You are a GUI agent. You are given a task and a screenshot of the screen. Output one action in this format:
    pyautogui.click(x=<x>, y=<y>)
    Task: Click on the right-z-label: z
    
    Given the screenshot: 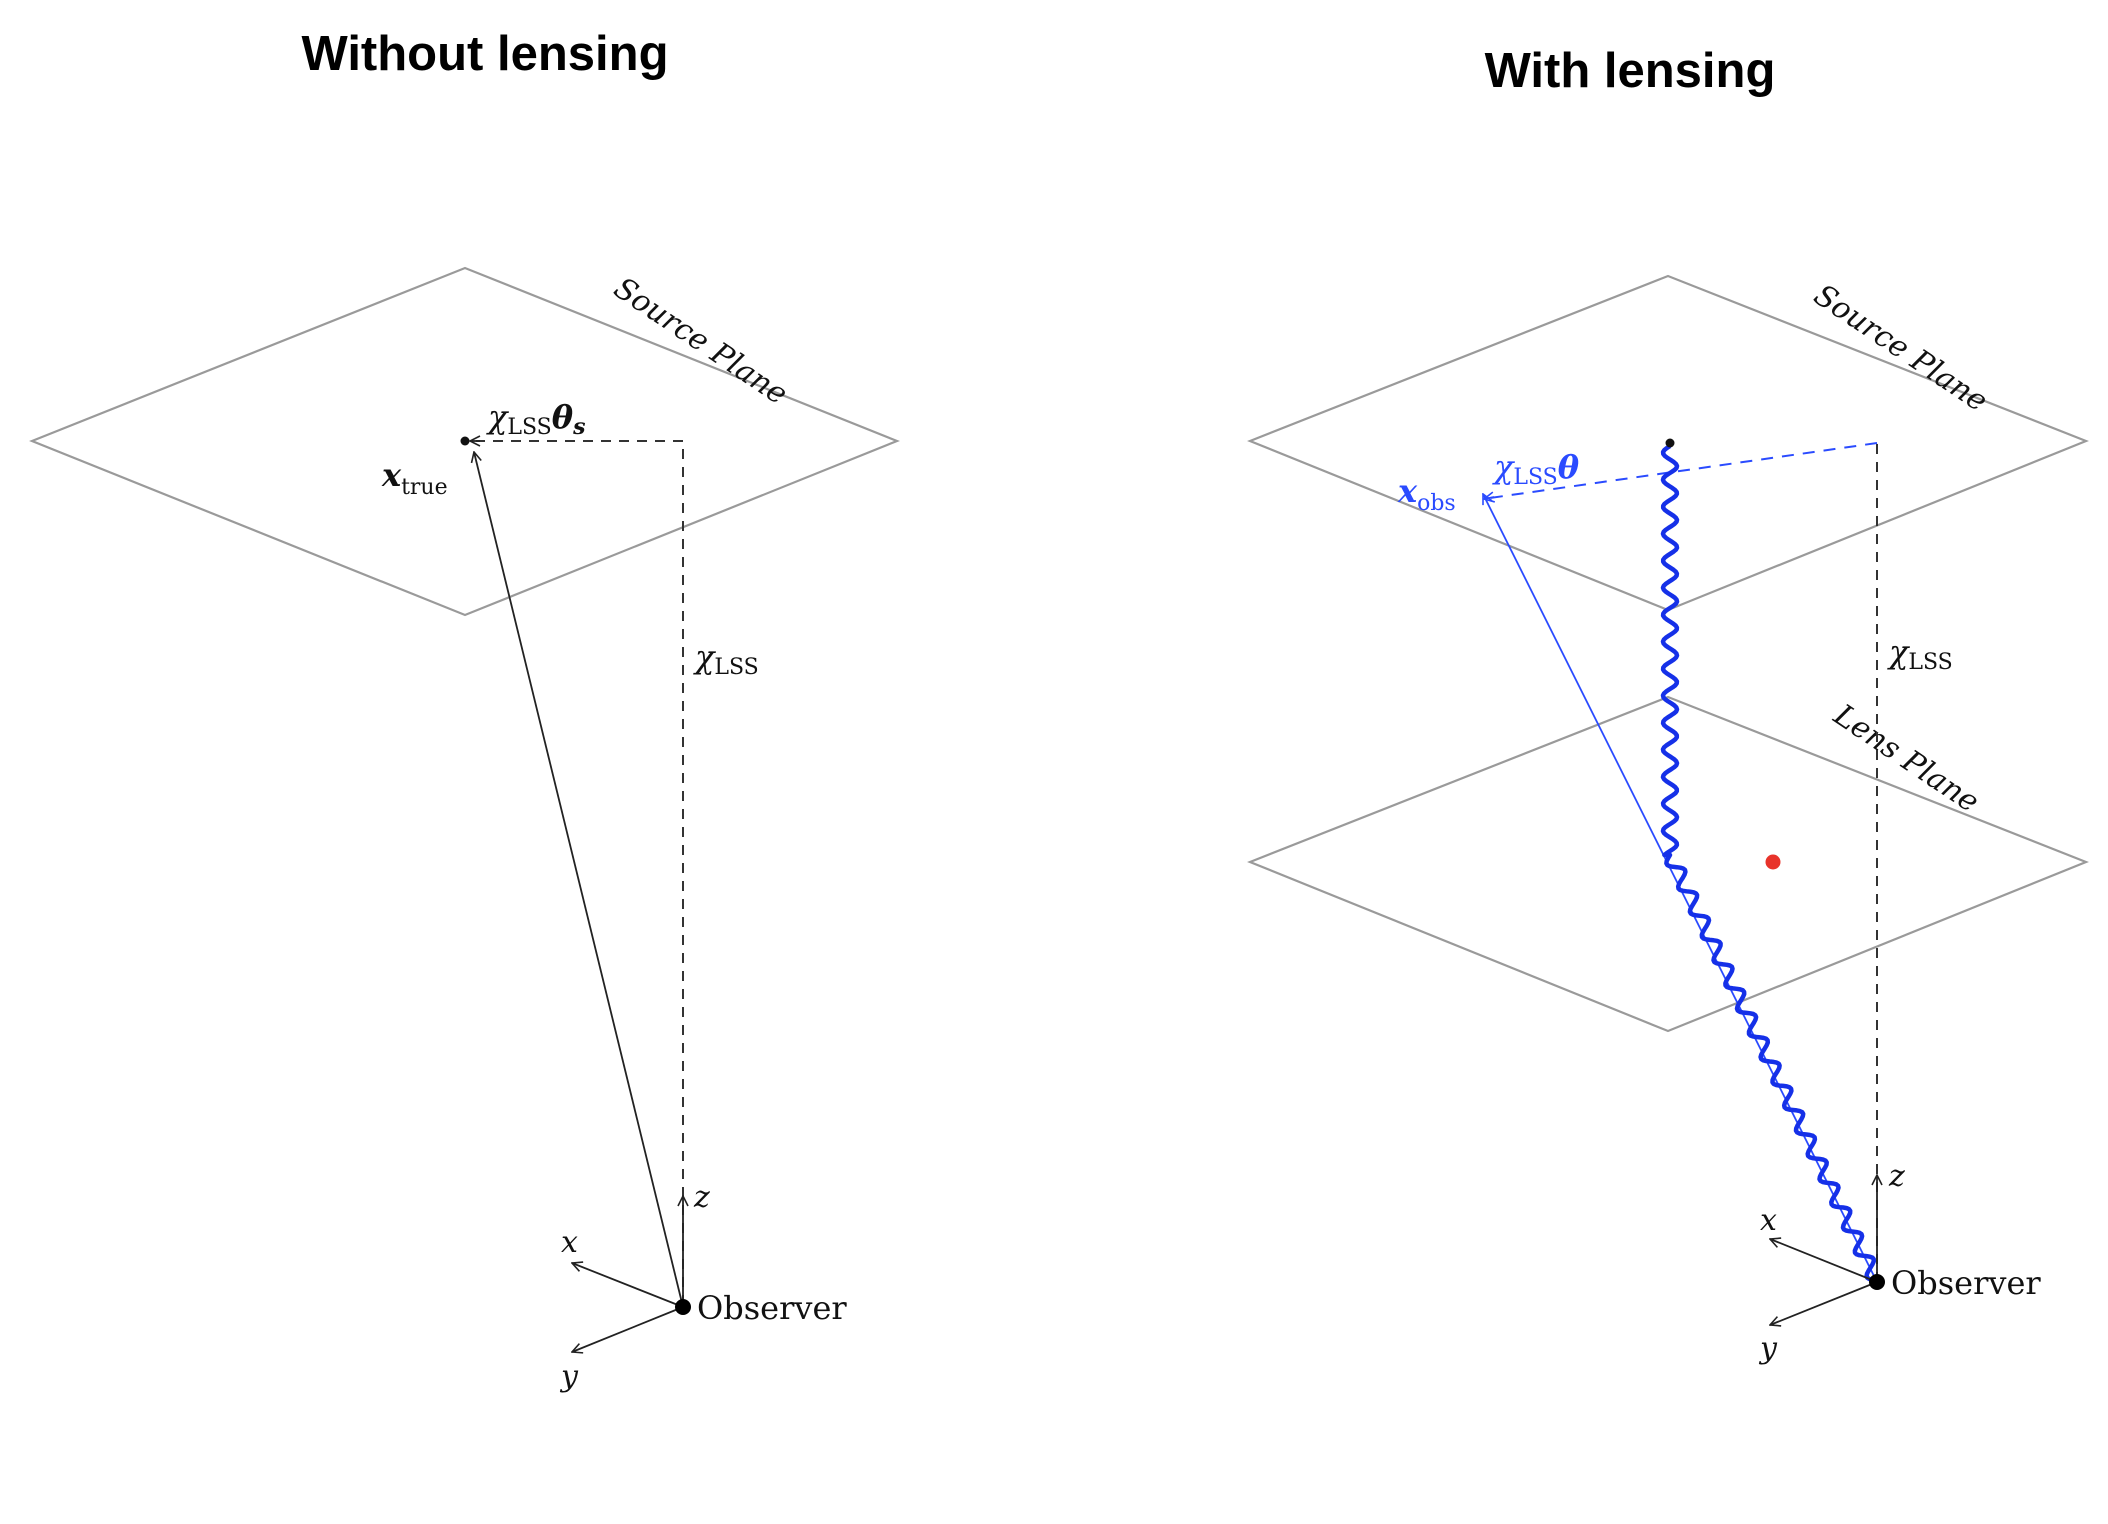 What is the action you would take?
    pyautogui.click(x=1896, y=1176)
    